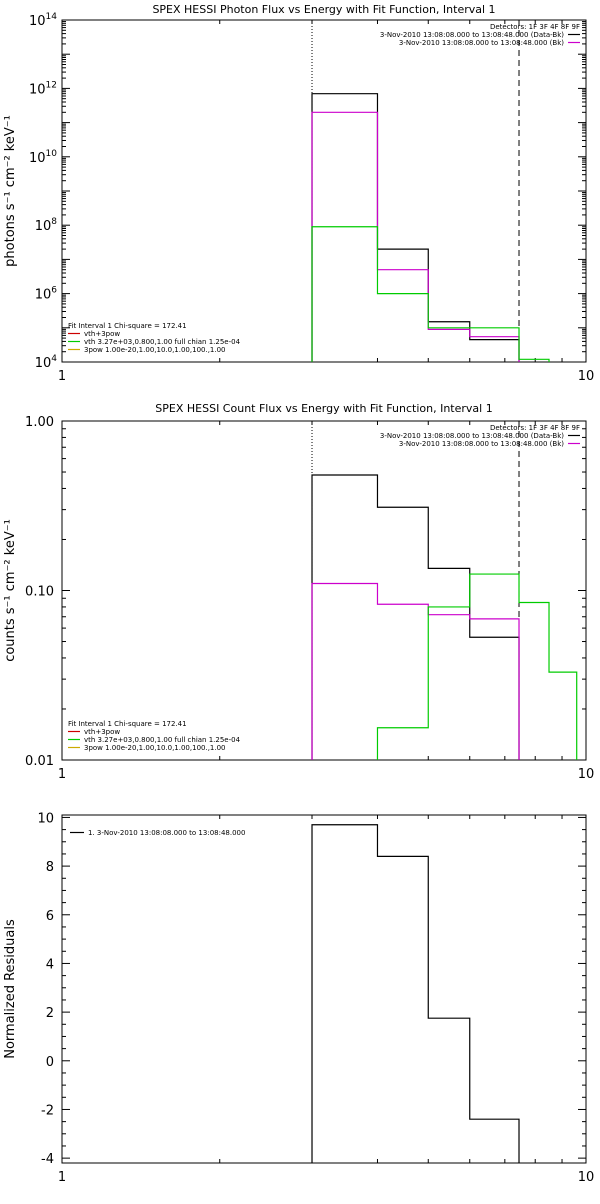 The width and height of the screenshot is (600, 1204). What do you see at coordinates (39, 592) in the screenshot?
I see `y-tick-label: 0.10` at bounding box center [39, 592].